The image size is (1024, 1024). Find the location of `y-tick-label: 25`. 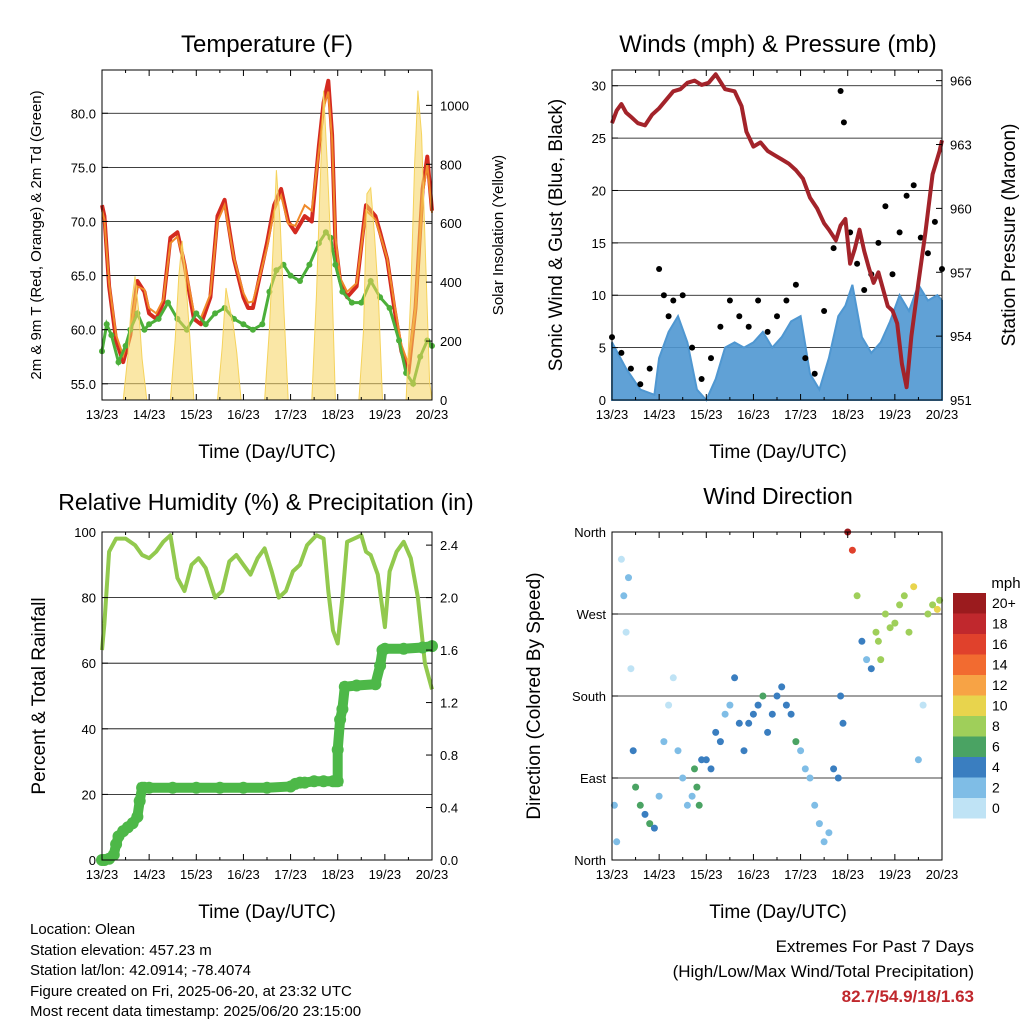

y-tick-label: 25 is located at coordinates (599, 138).